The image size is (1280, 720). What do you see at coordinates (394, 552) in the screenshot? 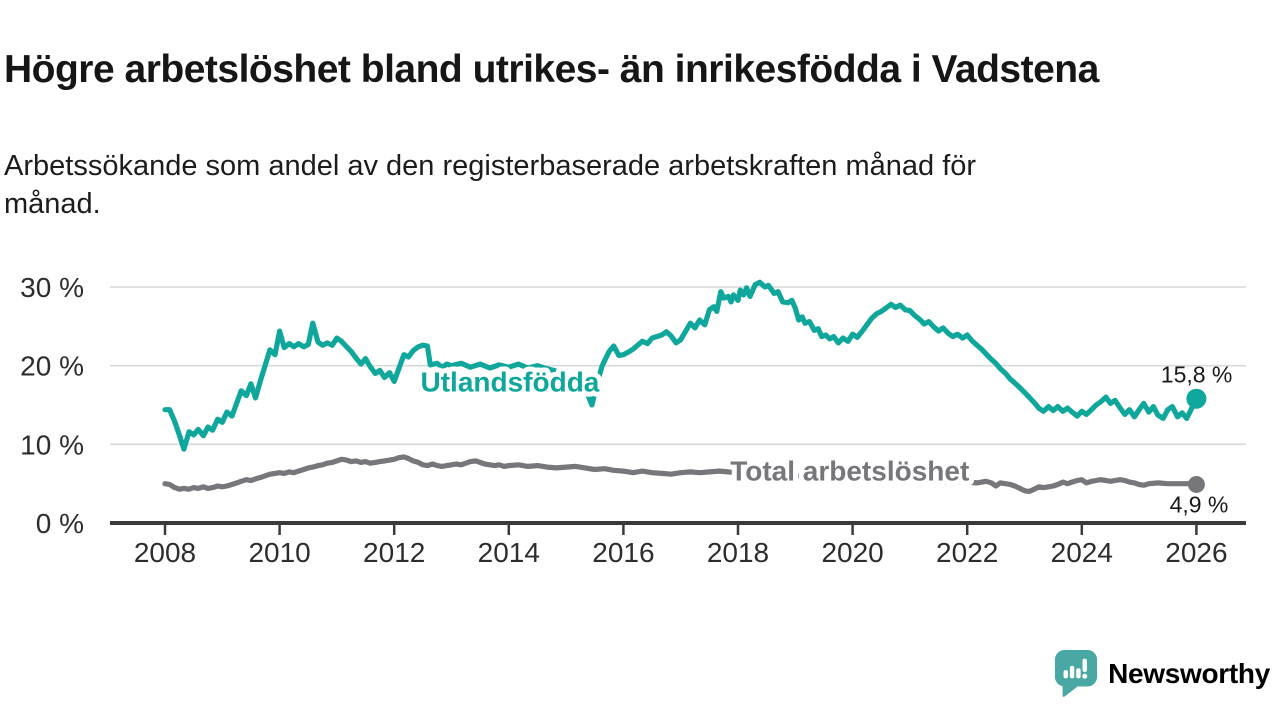
I see `x-tick-label: 2012` at bounding box center [394, 552].